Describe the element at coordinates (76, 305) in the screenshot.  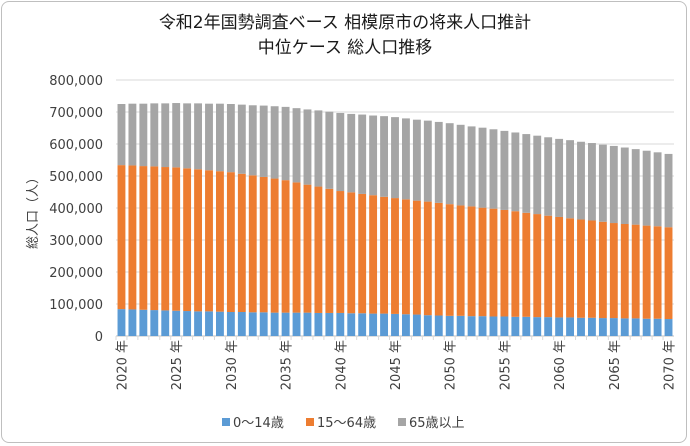
I see `y-tick-label: 100,000` at that location.